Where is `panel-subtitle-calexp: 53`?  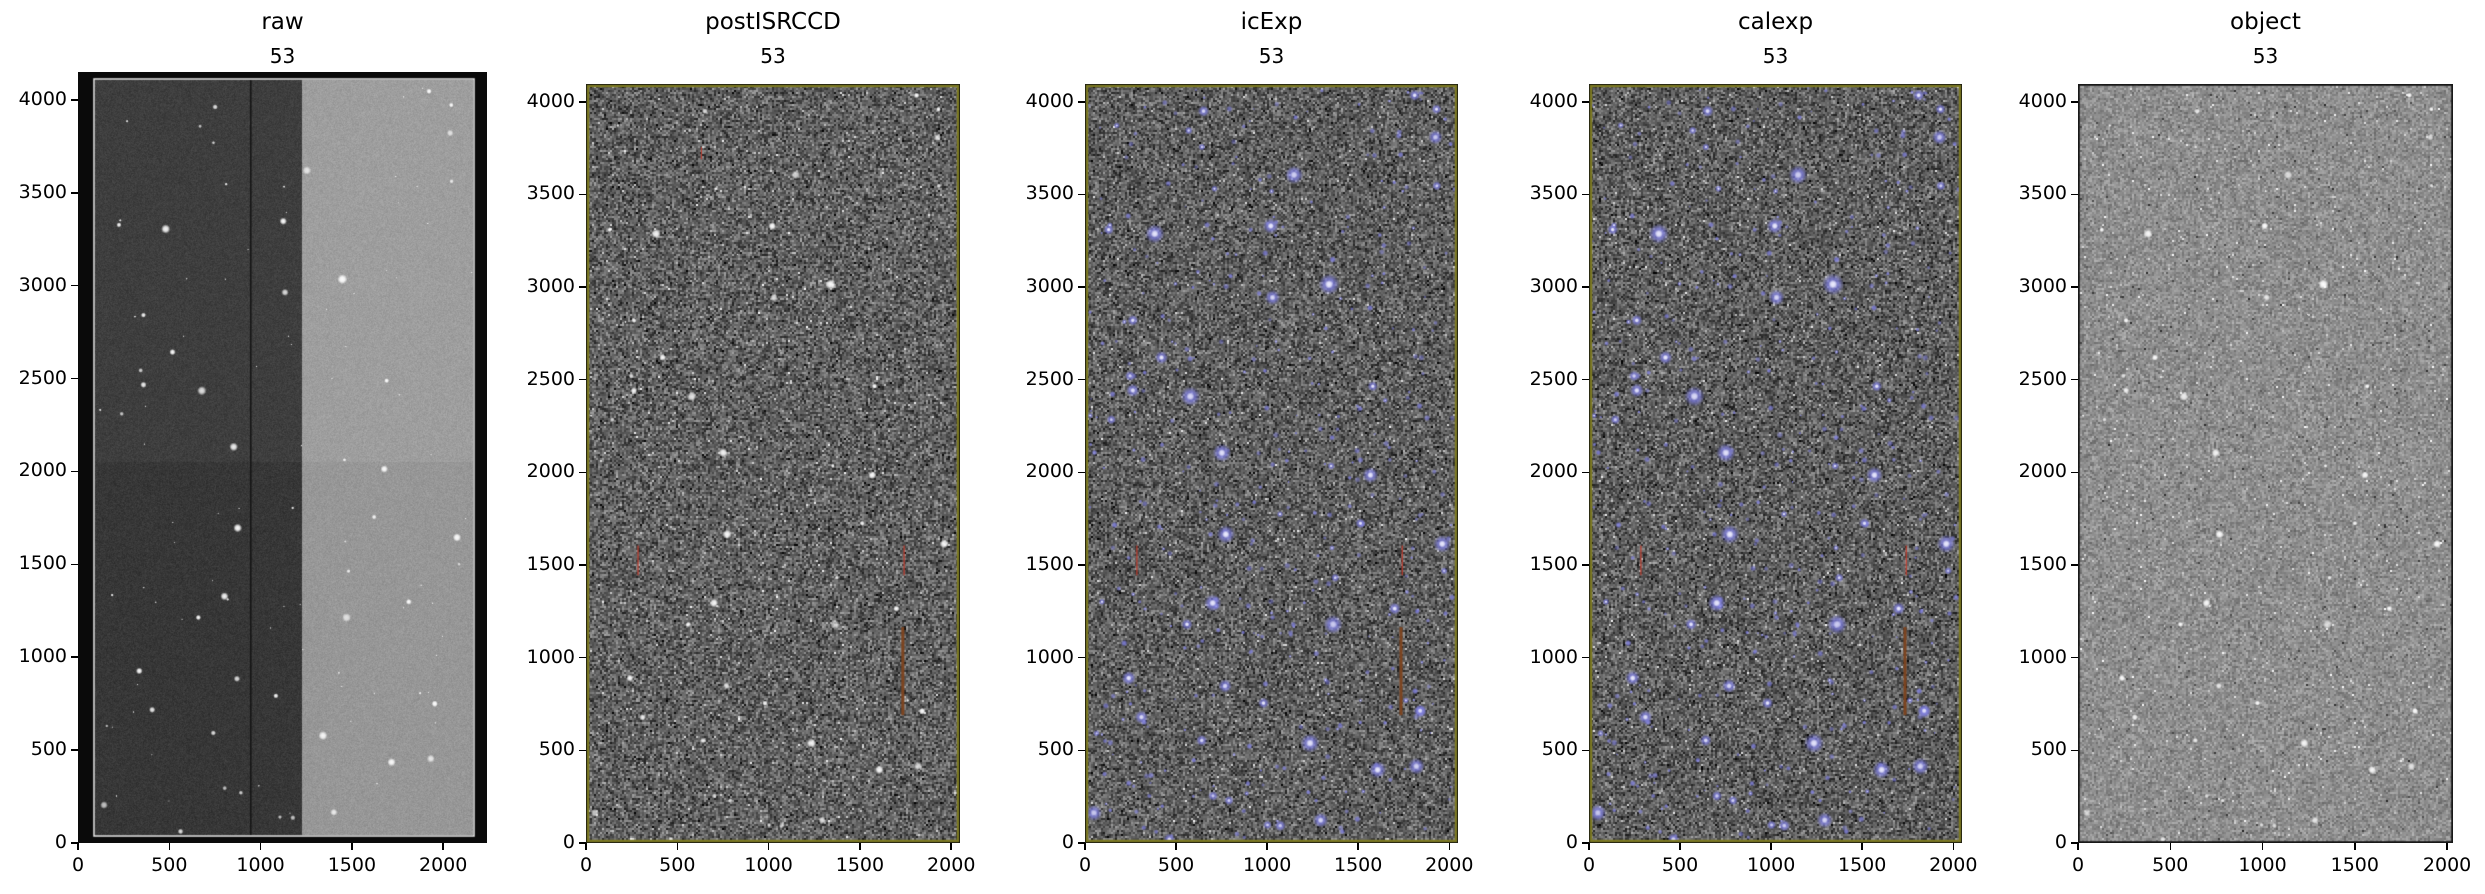
panel-subtitle-calexp: 53 is located at coordinates (1775, 56).